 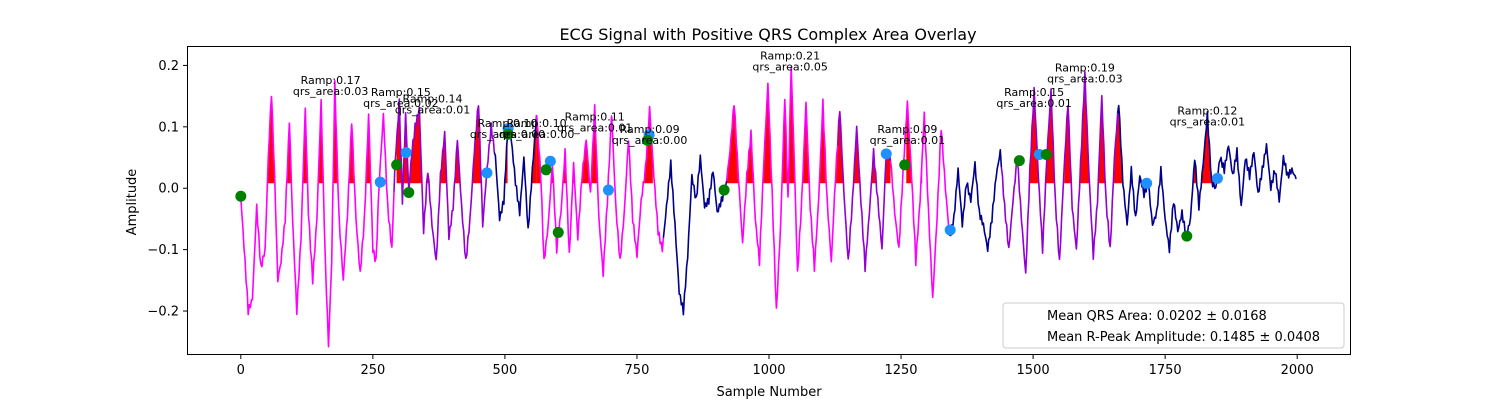 I want to click on x-tick-label-6: 1500, so click(x=1033, y=370).